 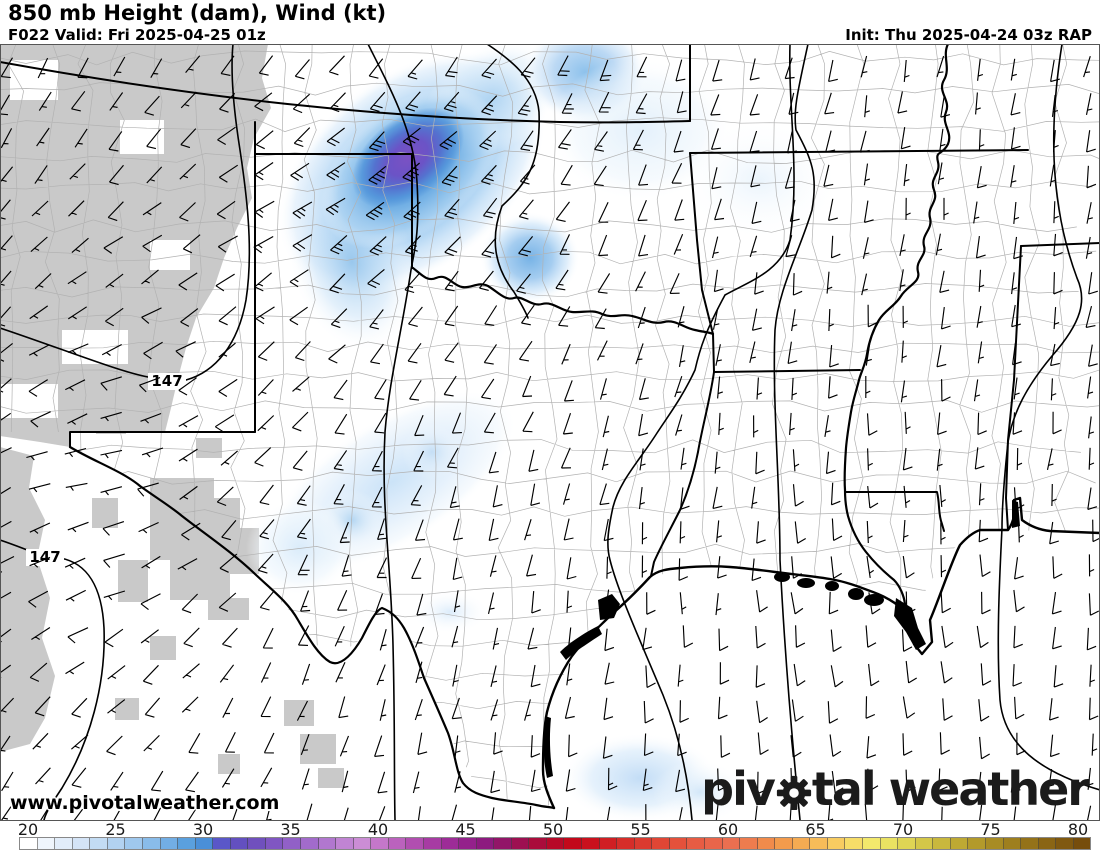 I want to click on forecast-valid-label: F022 Valid: Fri 2025-04-25 01z, so click(x=137, y=35).